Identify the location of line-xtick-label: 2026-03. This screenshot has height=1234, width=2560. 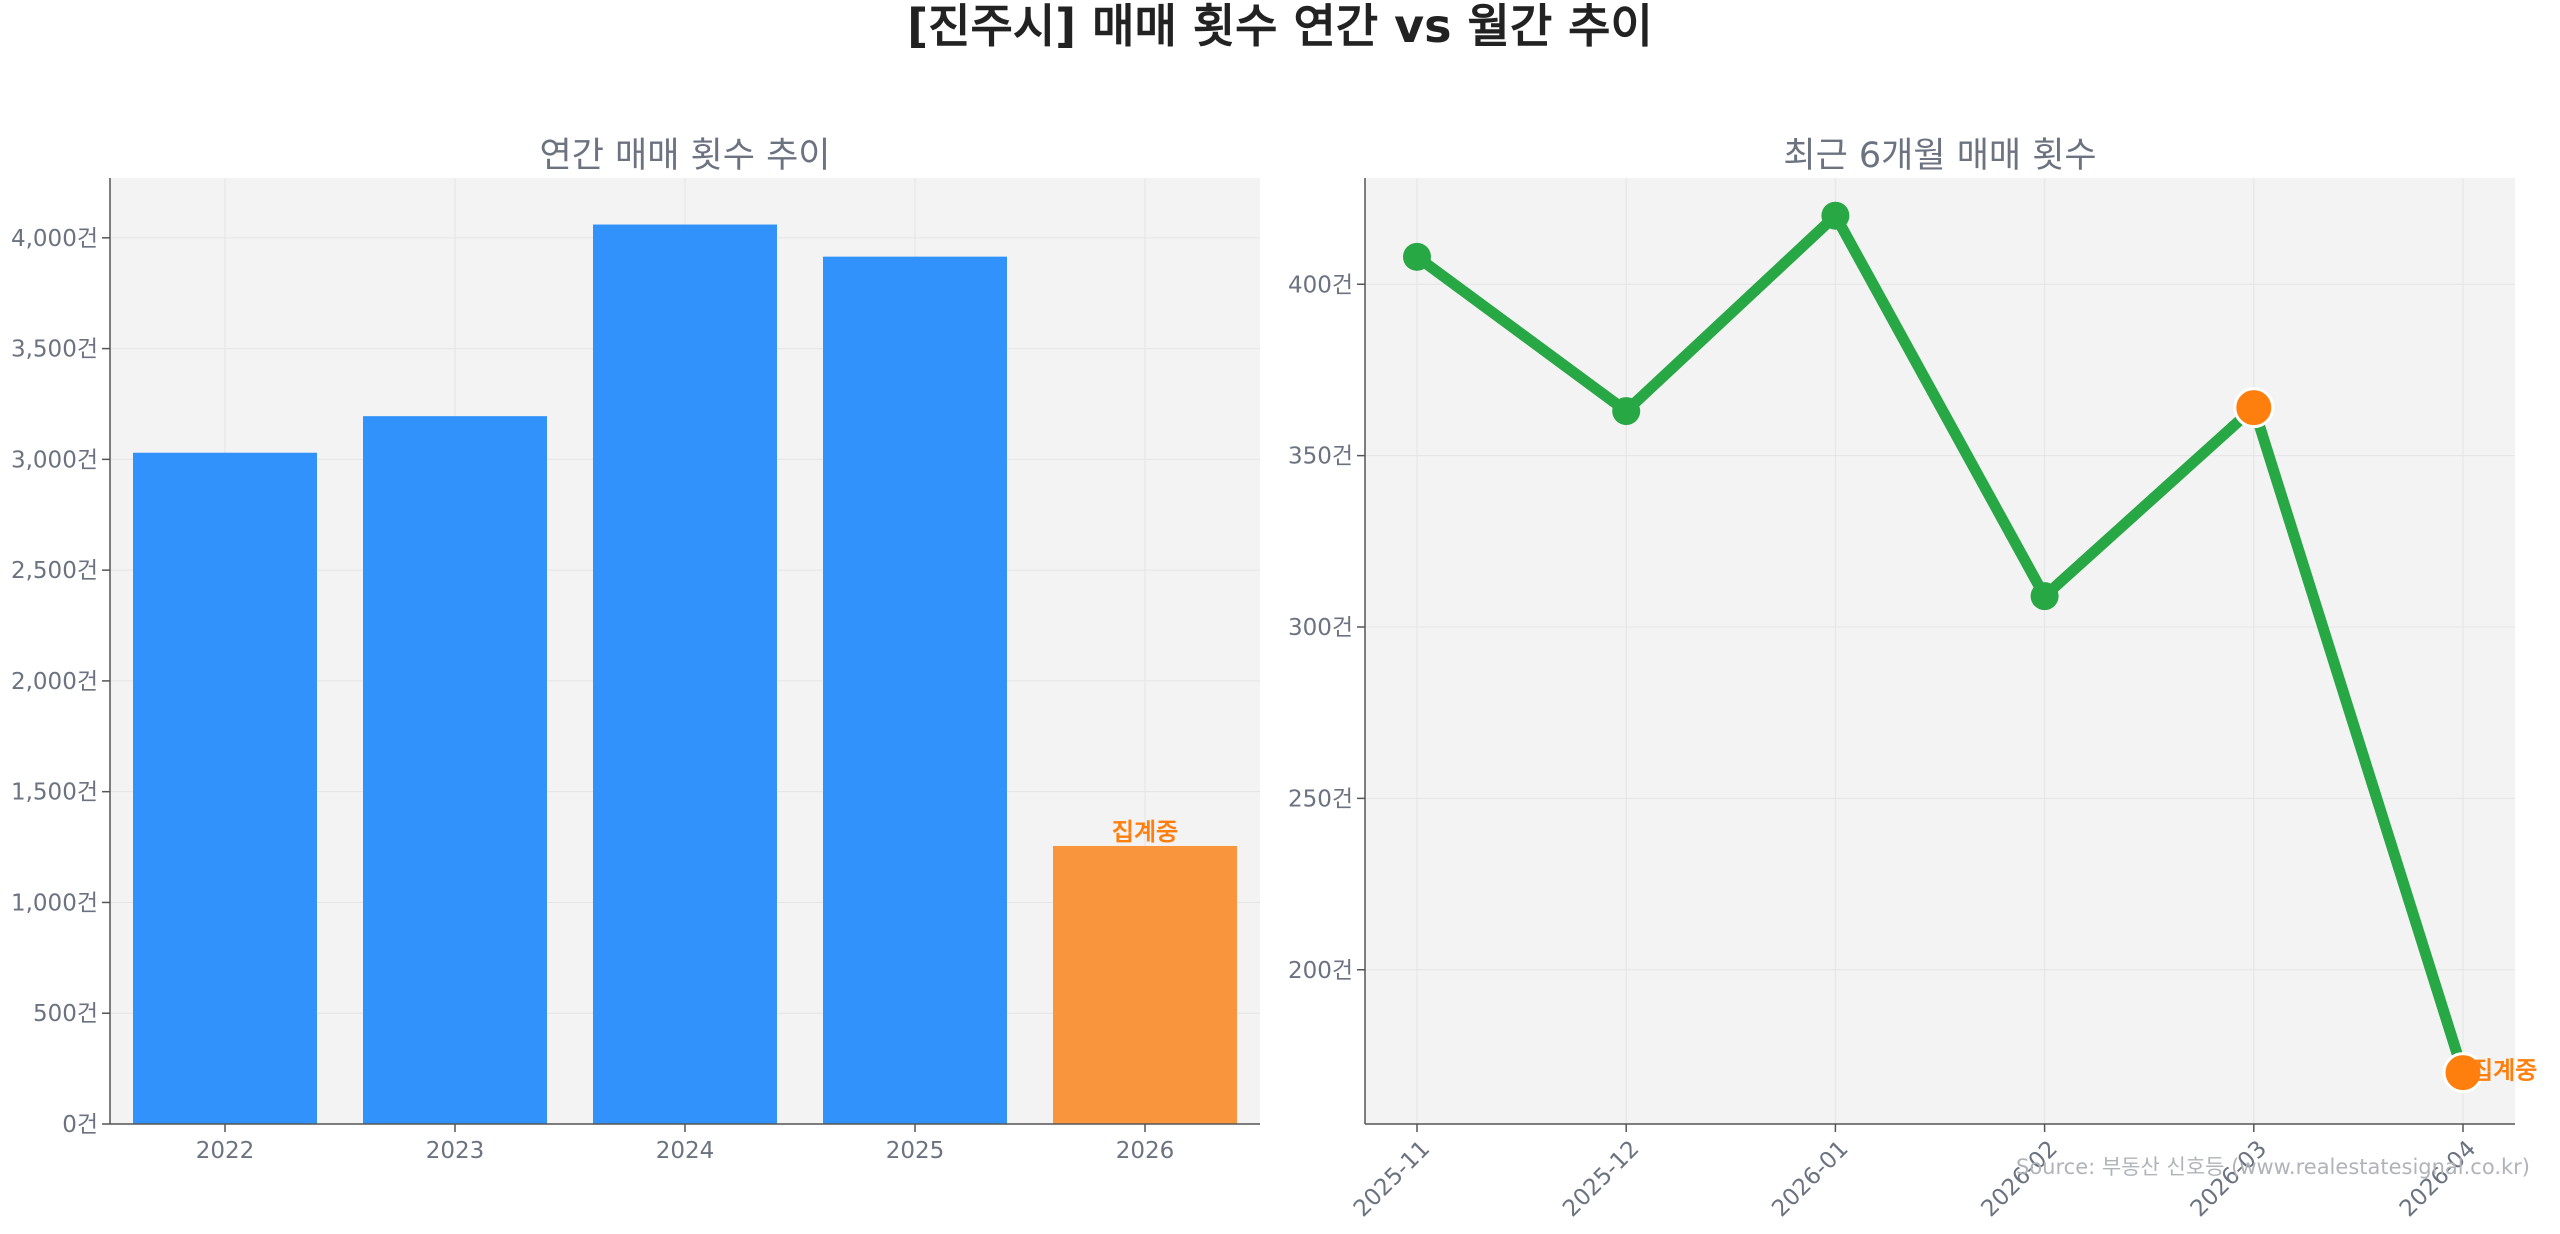
(2229, 1179).